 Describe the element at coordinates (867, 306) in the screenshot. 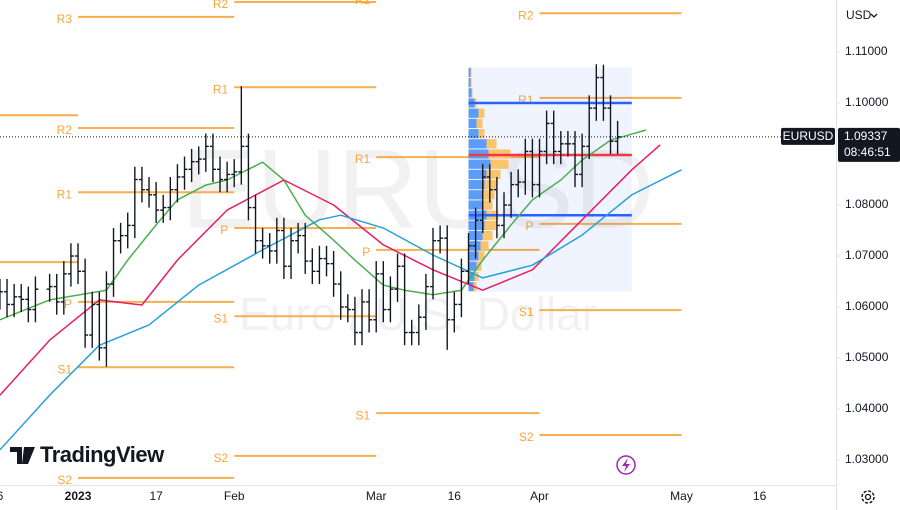

I see `y-tick-label: 1.06000` at that location.